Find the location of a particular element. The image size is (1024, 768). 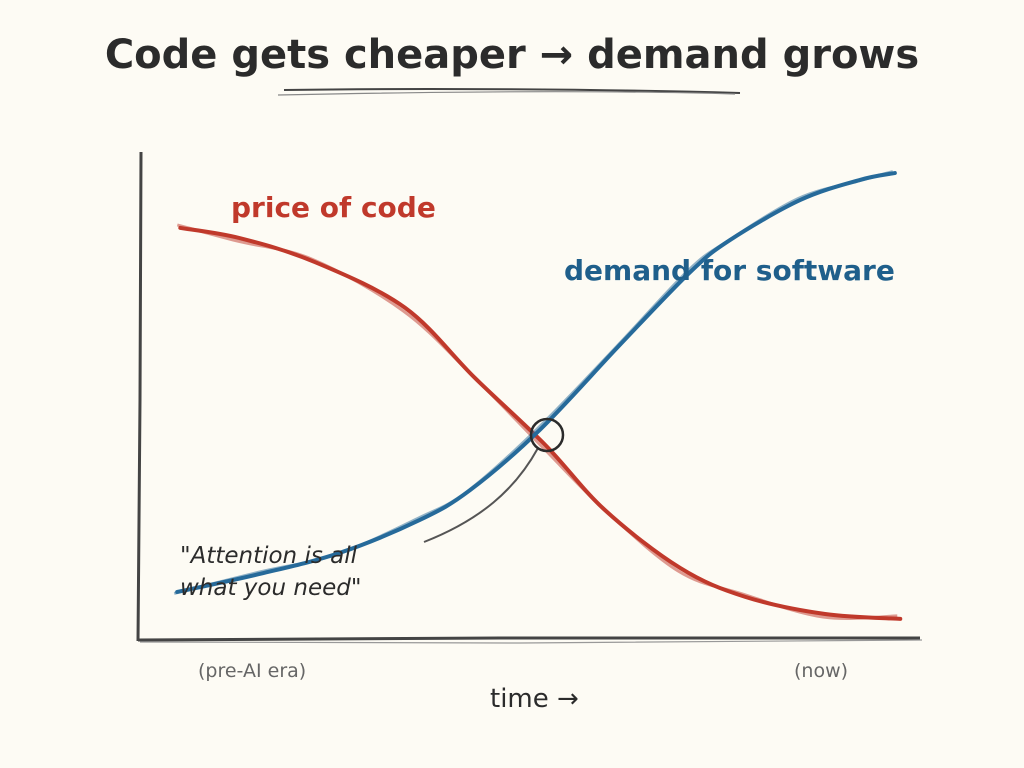

chart-title: Code gets cheaper → demand grows is located at coordinates (512, 55).